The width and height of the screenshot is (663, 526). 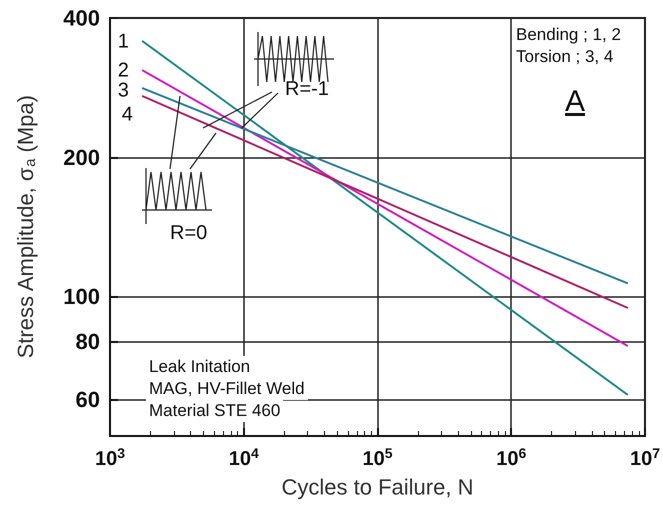 I want to click on annotation: MAG, HV-Fillet Weld, so click(x=227, y=389).